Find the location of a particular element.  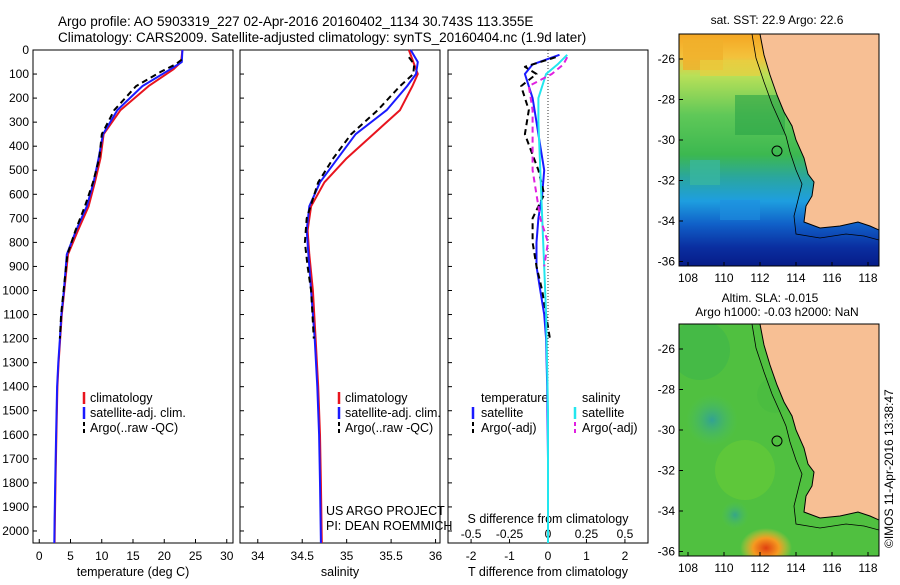

legend-temp-argo: Argo(-adj) is located at coordinates (509, 428).